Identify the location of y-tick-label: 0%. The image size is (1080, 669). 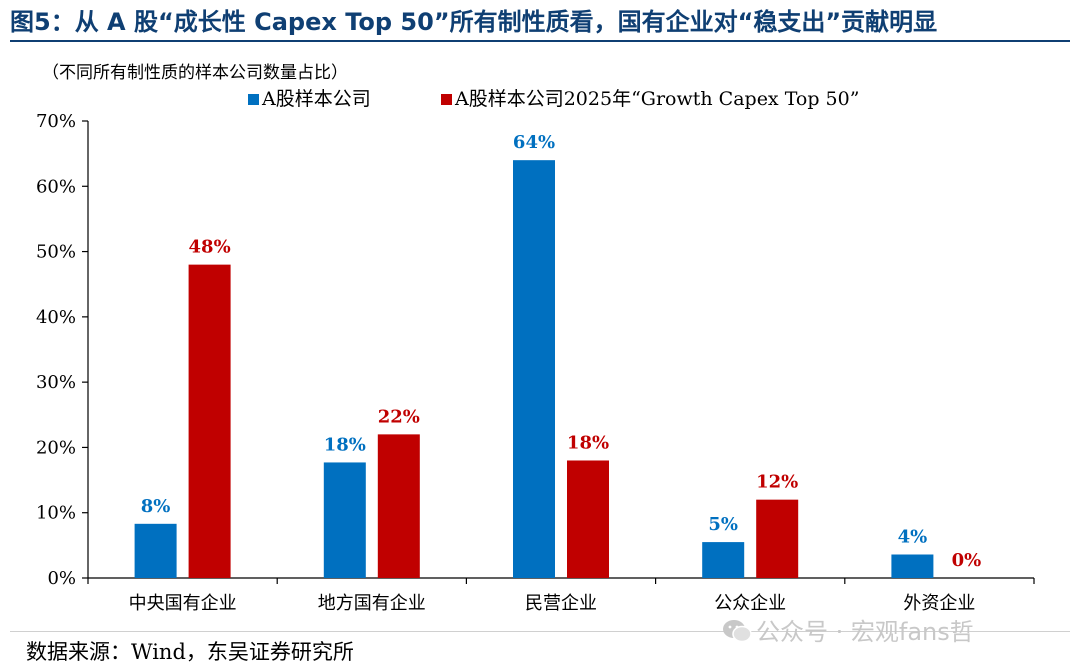
(61, 578).